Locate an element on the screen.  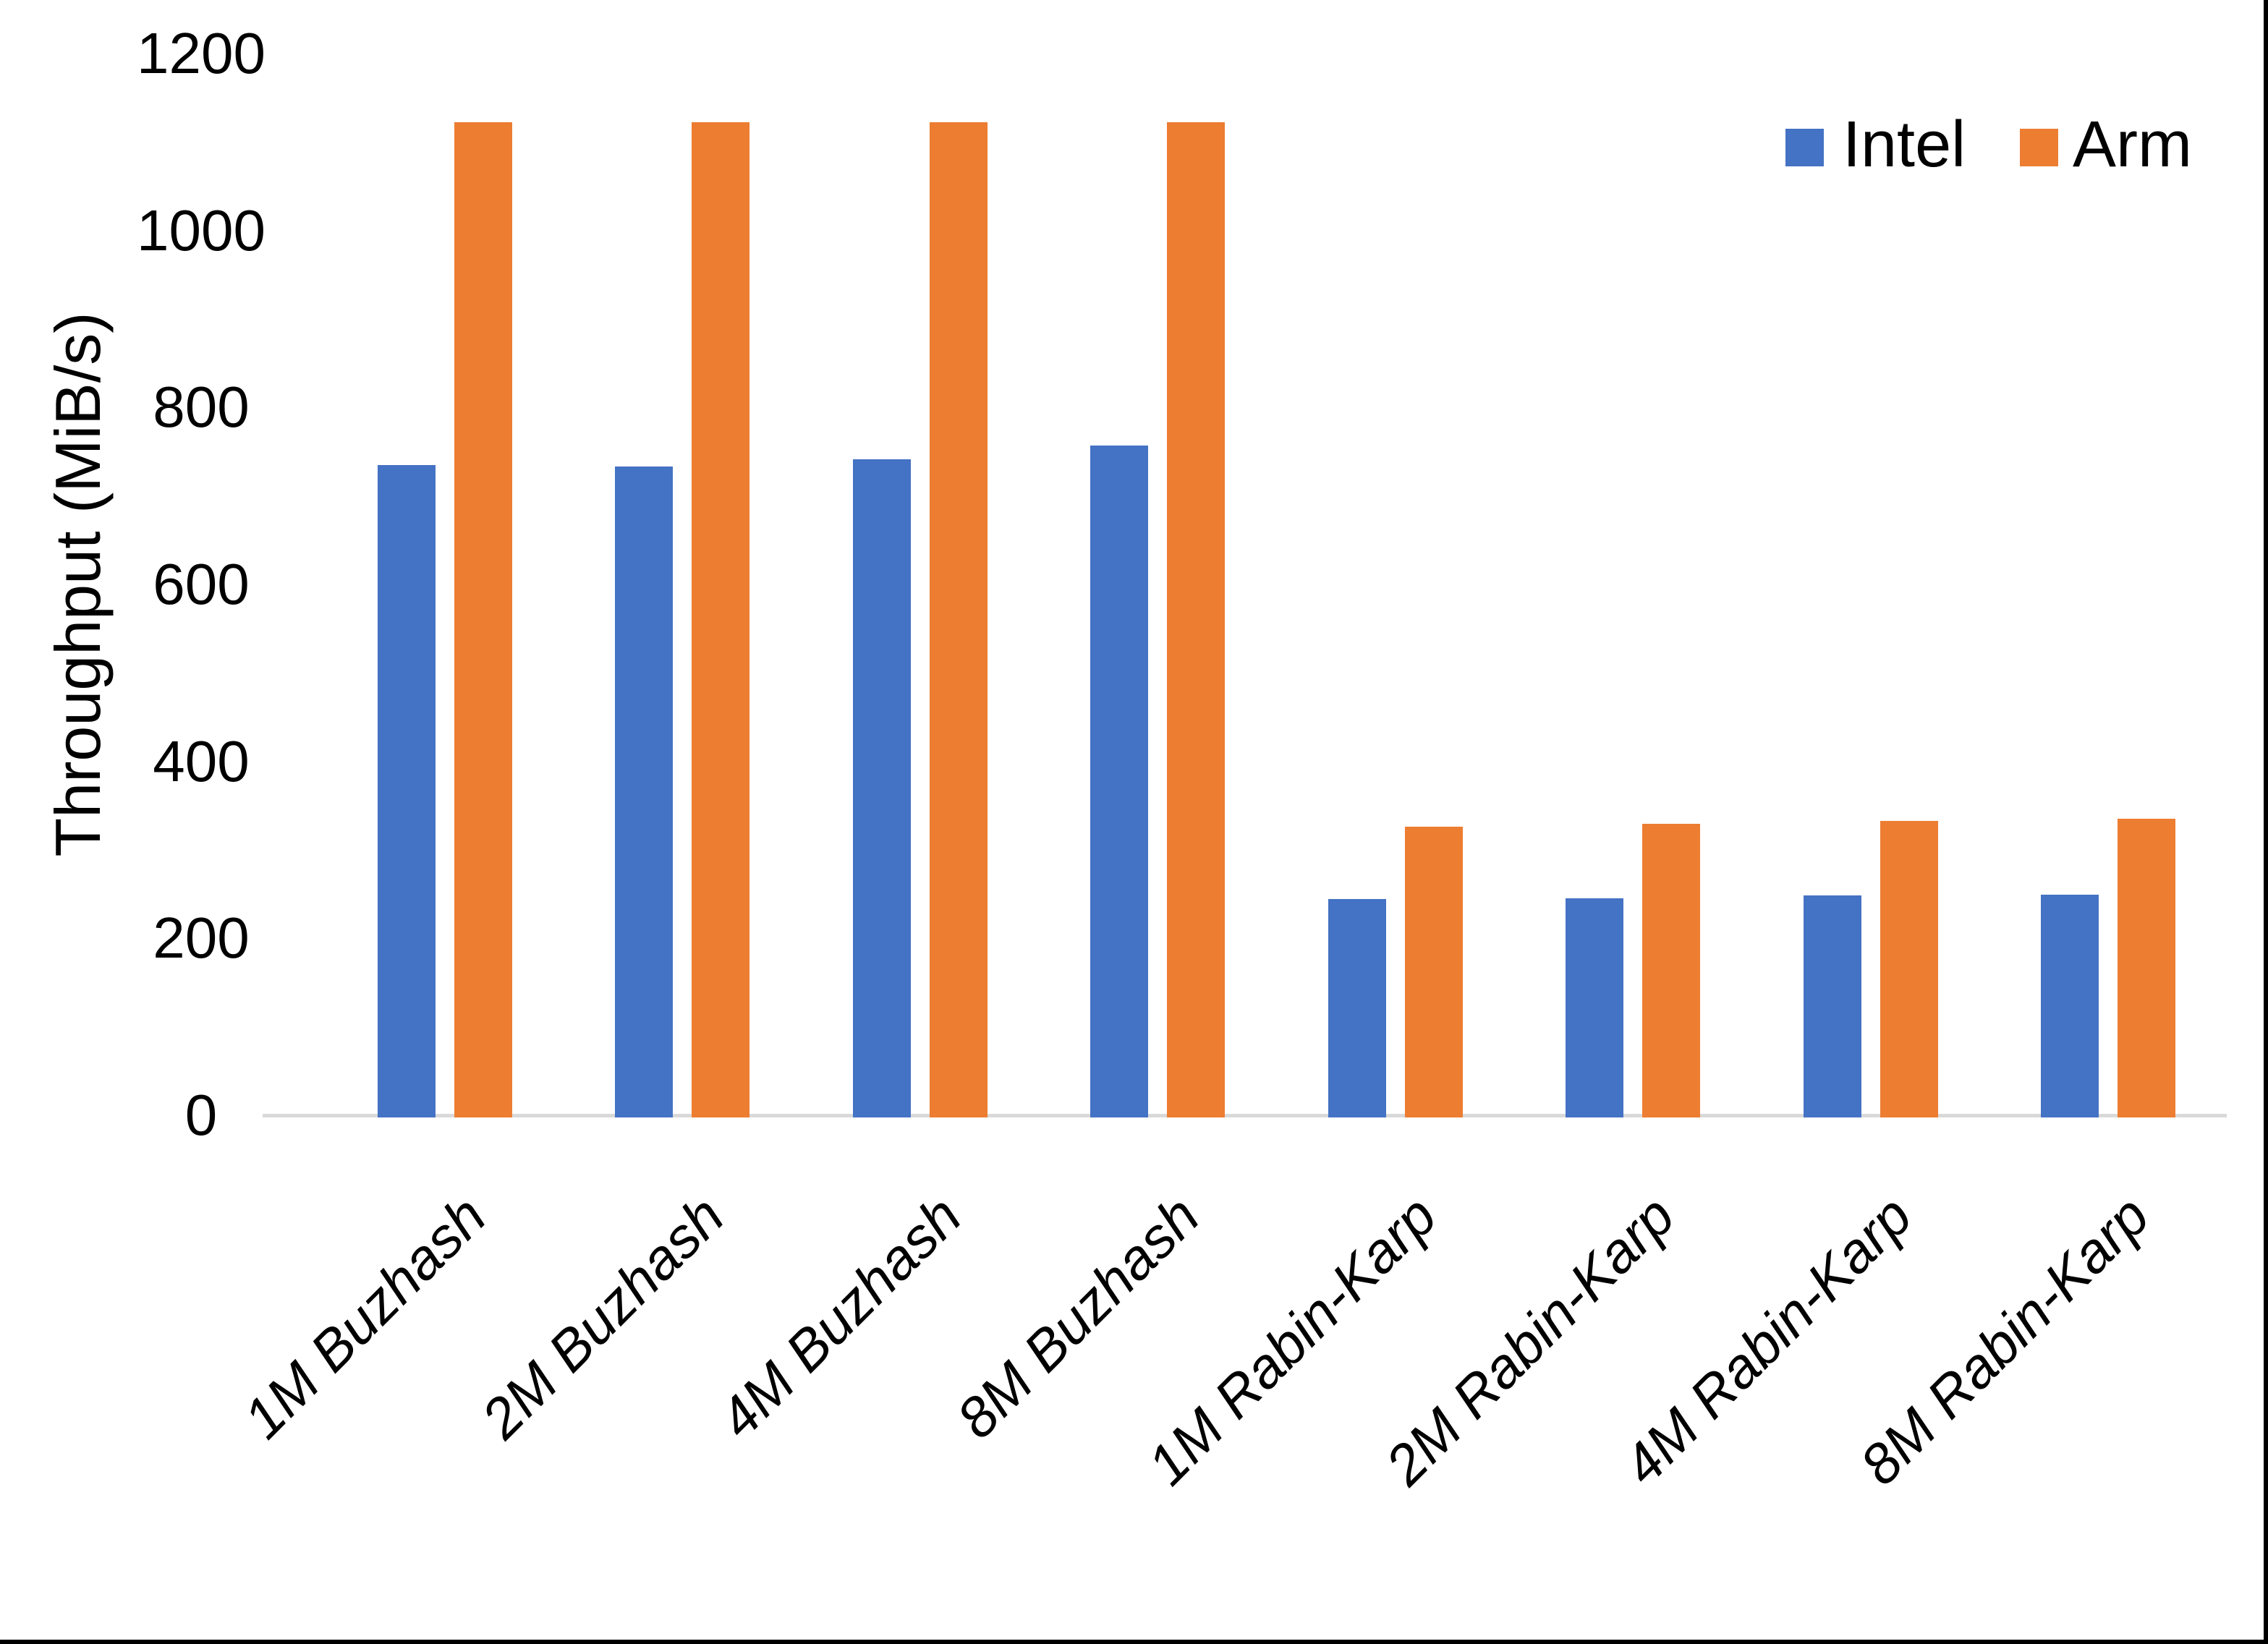
y-axis-tick-label: 1000 is located at coordinates (201, 230).